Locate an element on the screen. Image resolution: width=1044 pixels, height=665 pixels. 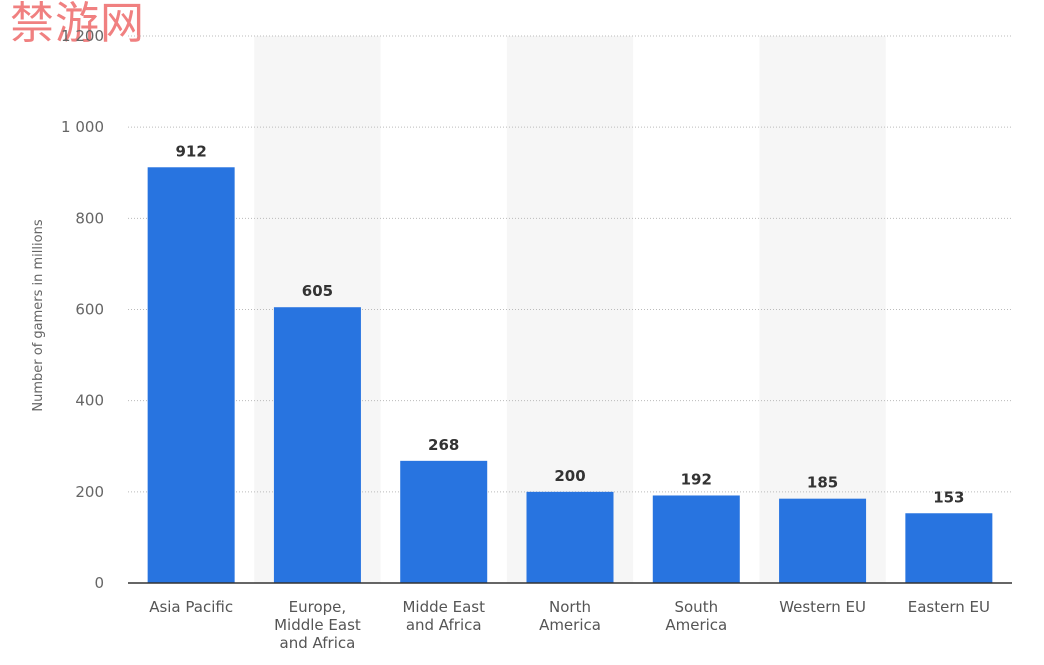
y-tick-label: 1 000 is located at coordinates (82, 127).